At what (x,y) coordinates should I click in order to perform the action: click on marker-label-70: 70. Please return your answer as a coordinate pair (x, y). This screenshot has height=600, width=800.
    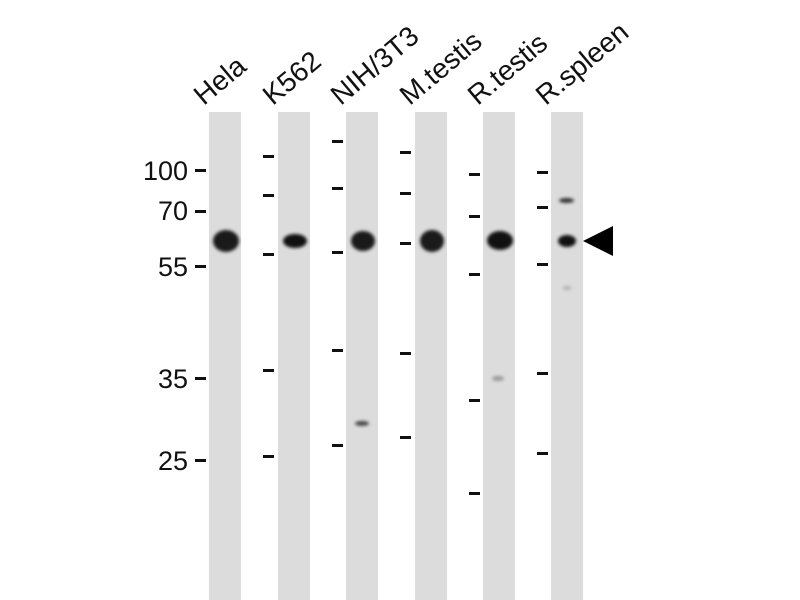
    Looking at the image, I should click on (172, 211).